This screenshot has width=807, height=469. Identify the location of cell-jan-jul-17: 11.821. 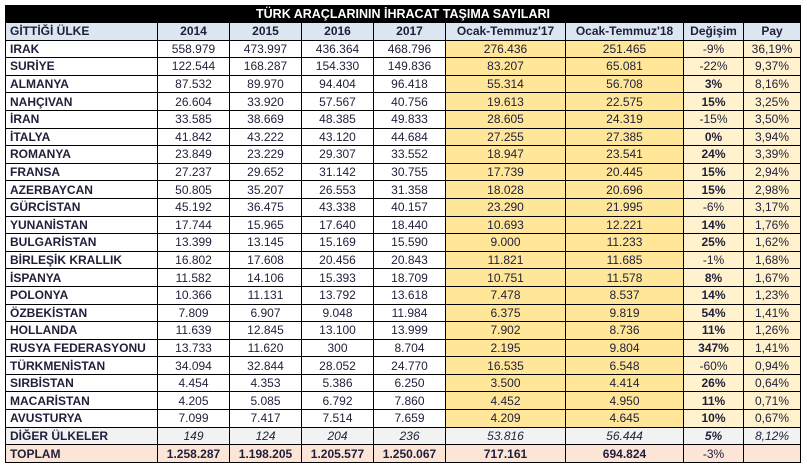
(505, 260).